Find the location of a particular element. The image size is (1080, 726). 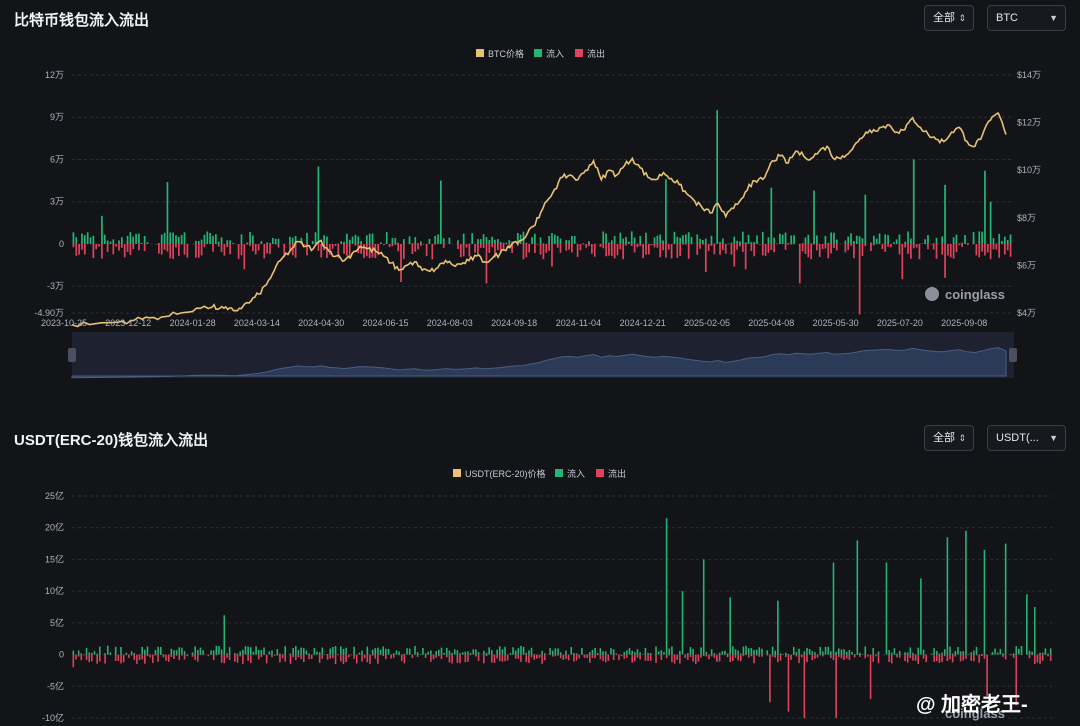

x-tick-label: 2025-02-05 is located at coordinates (707, 323).